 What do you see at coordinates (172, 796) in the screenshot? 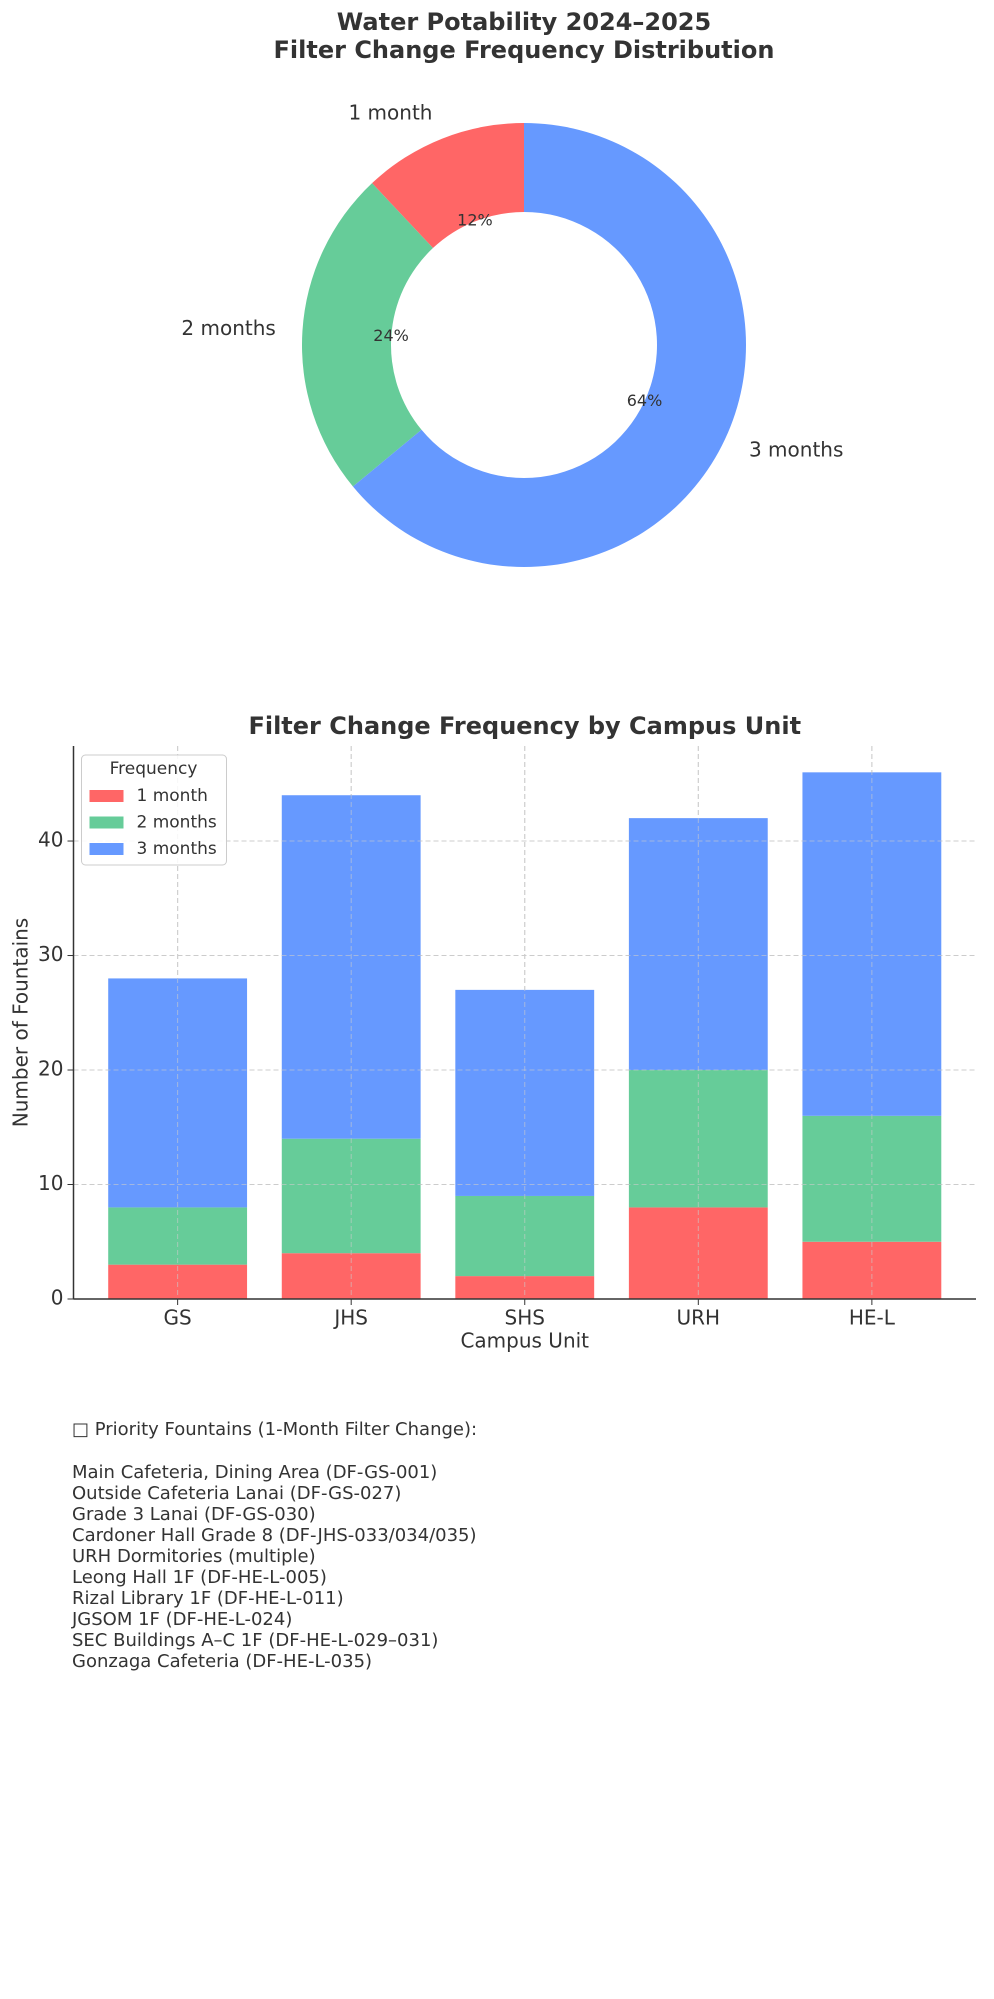
I see `legend-label: 1 month` at bounding box center [172, 796].